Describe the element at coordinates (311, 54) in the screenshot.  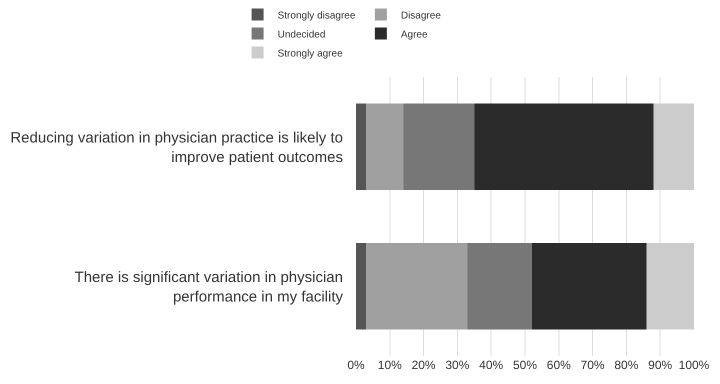
I see `legend-label: Strongly agree` at that location.